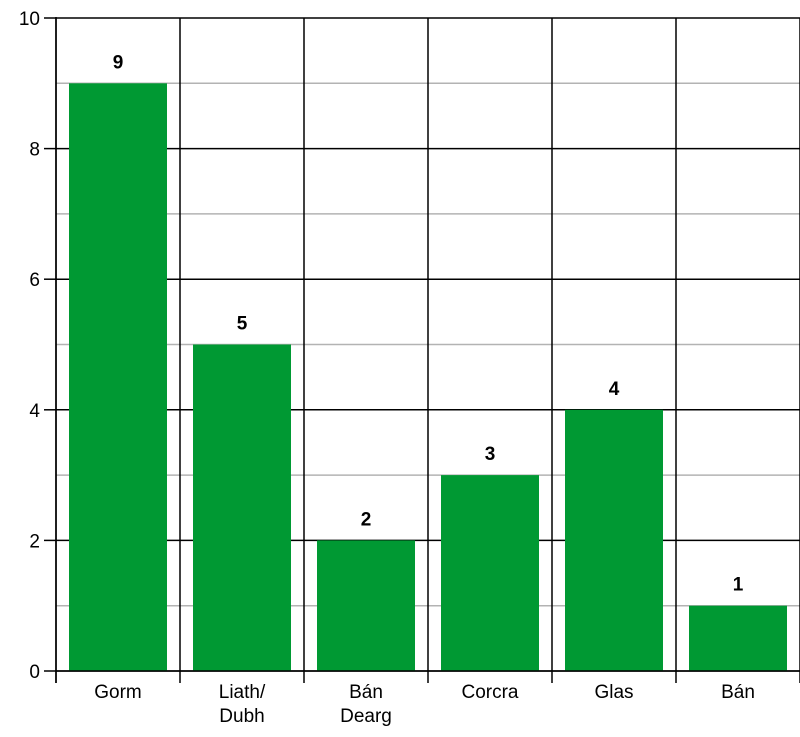 This screenshot has width=800, height=737. What do you see at coordinates (34, 150) in the screenshot?
I see `y-tick-label: 8` at bounding box center [34, 150].